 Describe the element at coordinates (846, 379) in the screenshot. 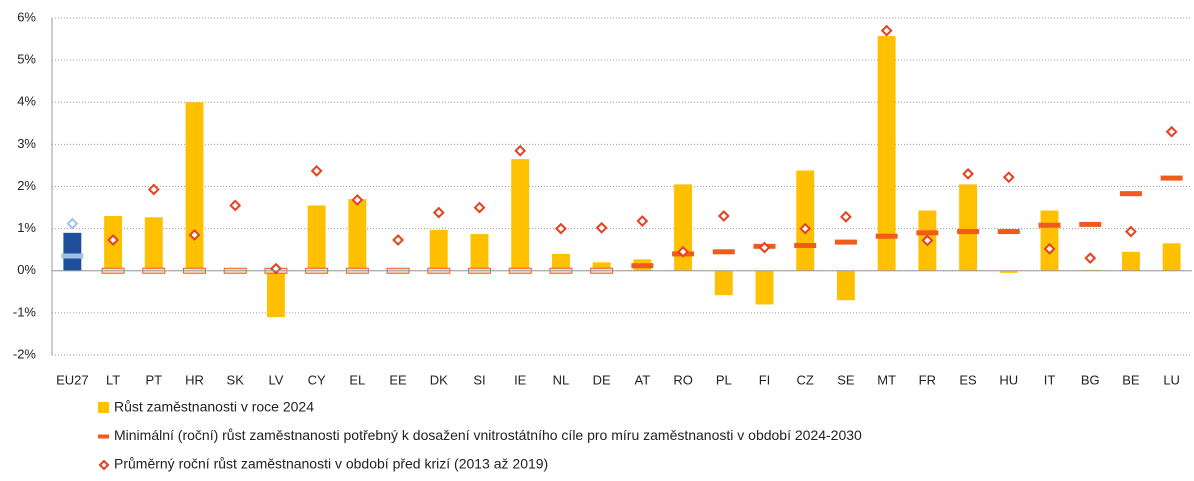

I see `x-tick-label: SE` at that location.